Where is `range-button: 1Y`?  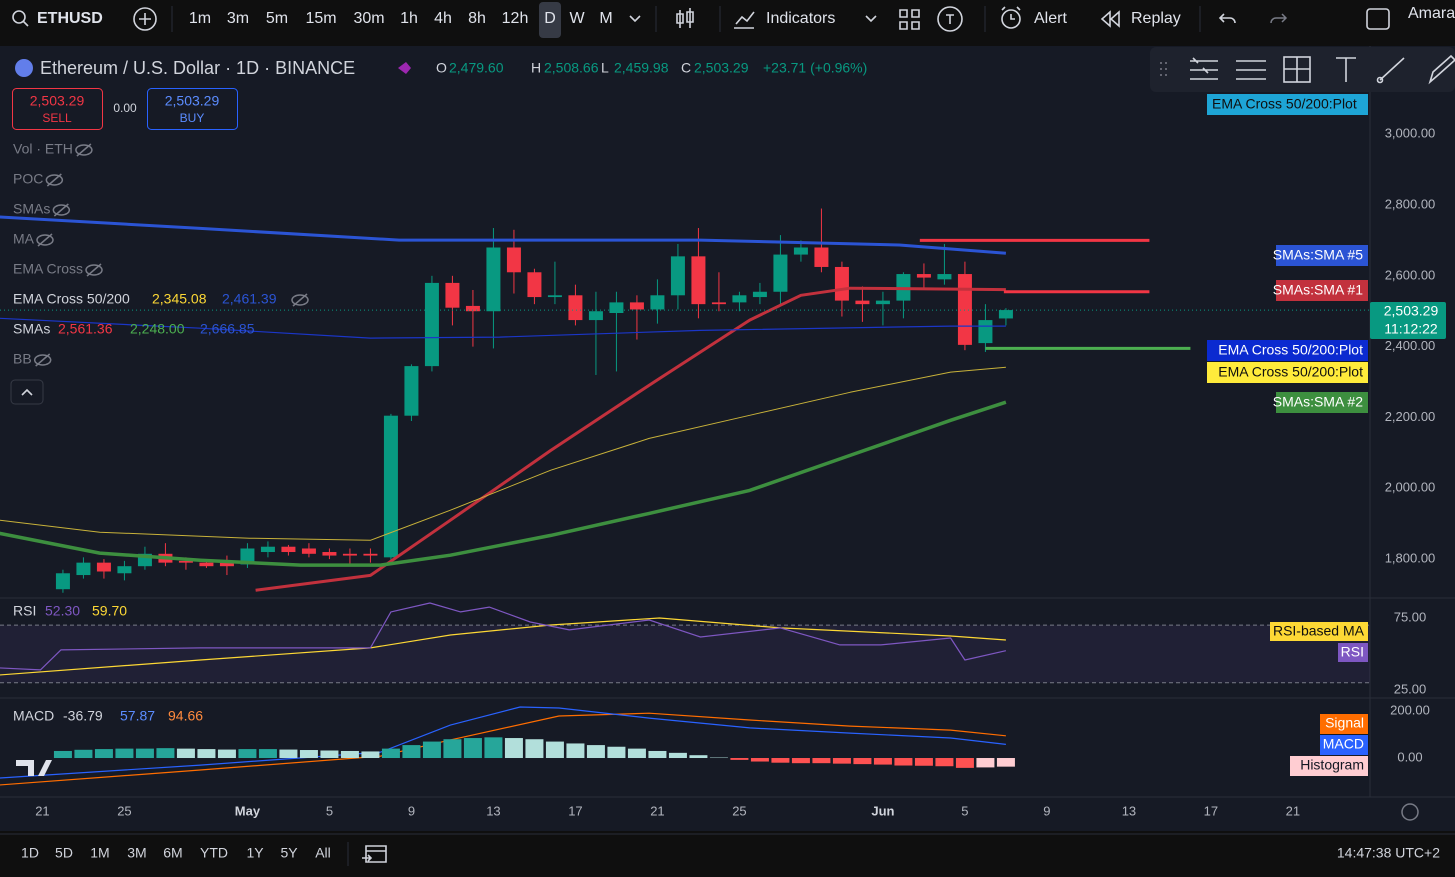
range-button: 1Y is located at coordinates (255, 853).